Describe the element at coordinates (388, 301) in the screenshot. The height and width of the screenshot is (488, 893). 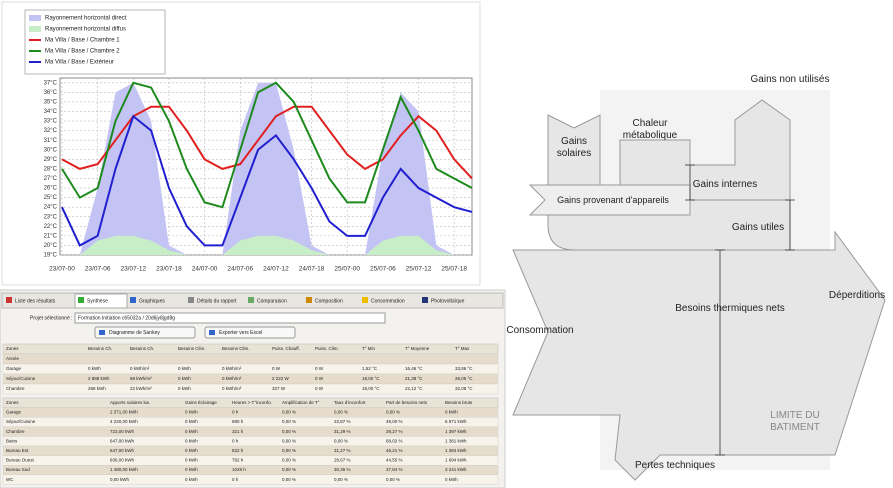
I see `tab: Consommation` at that location.